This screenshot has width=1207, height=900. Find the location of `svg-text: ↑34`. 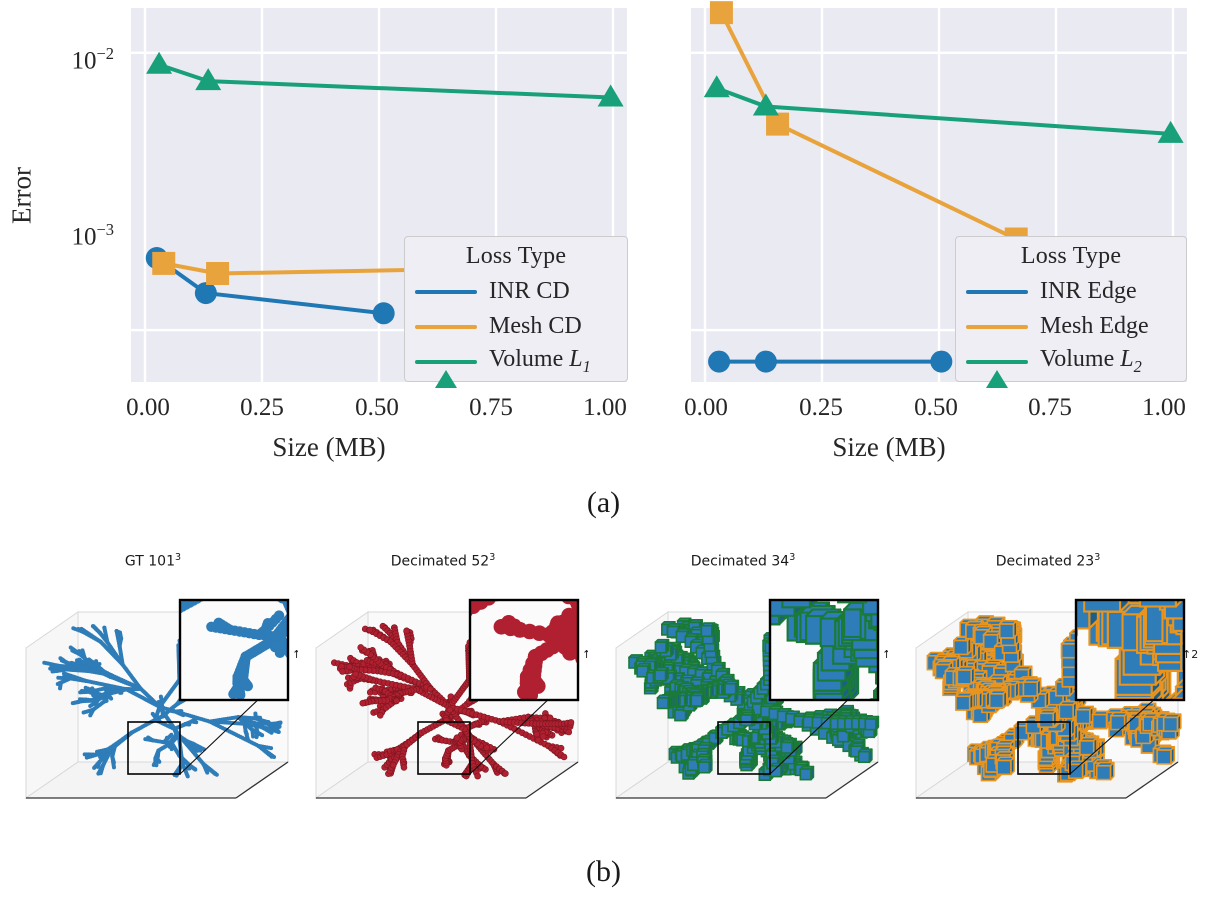

svg-text: ↑34 is located at coordinates (885, 654).